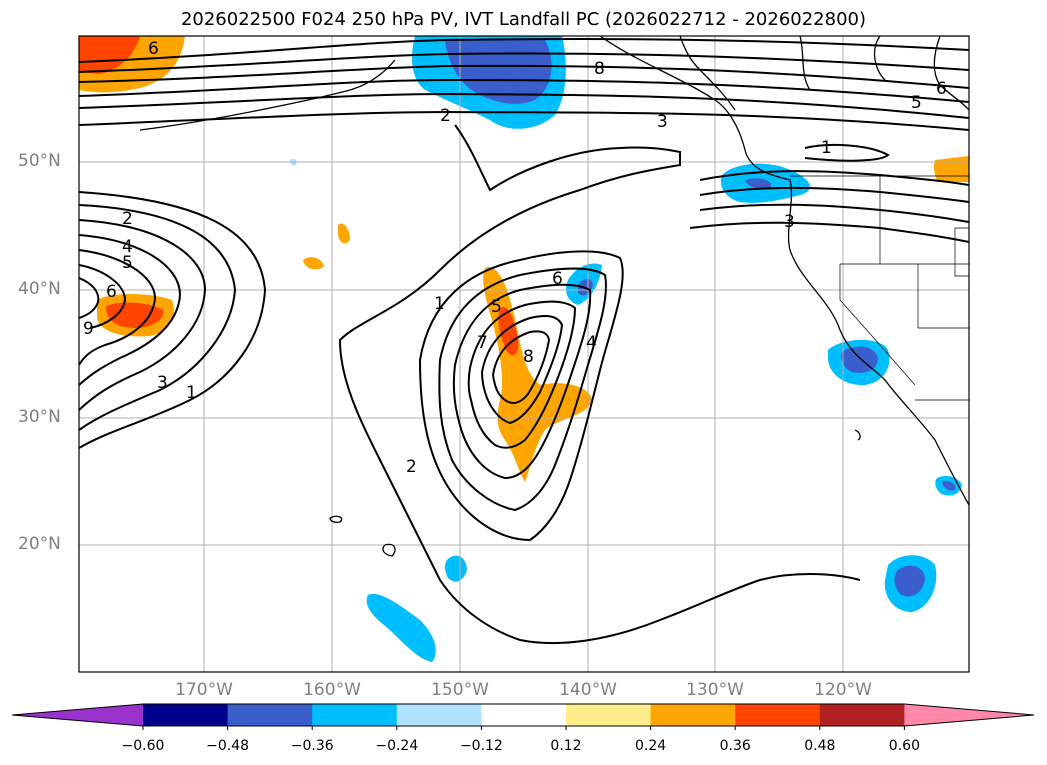  I want to click on lon-label: 150°W, so click(460, 690).